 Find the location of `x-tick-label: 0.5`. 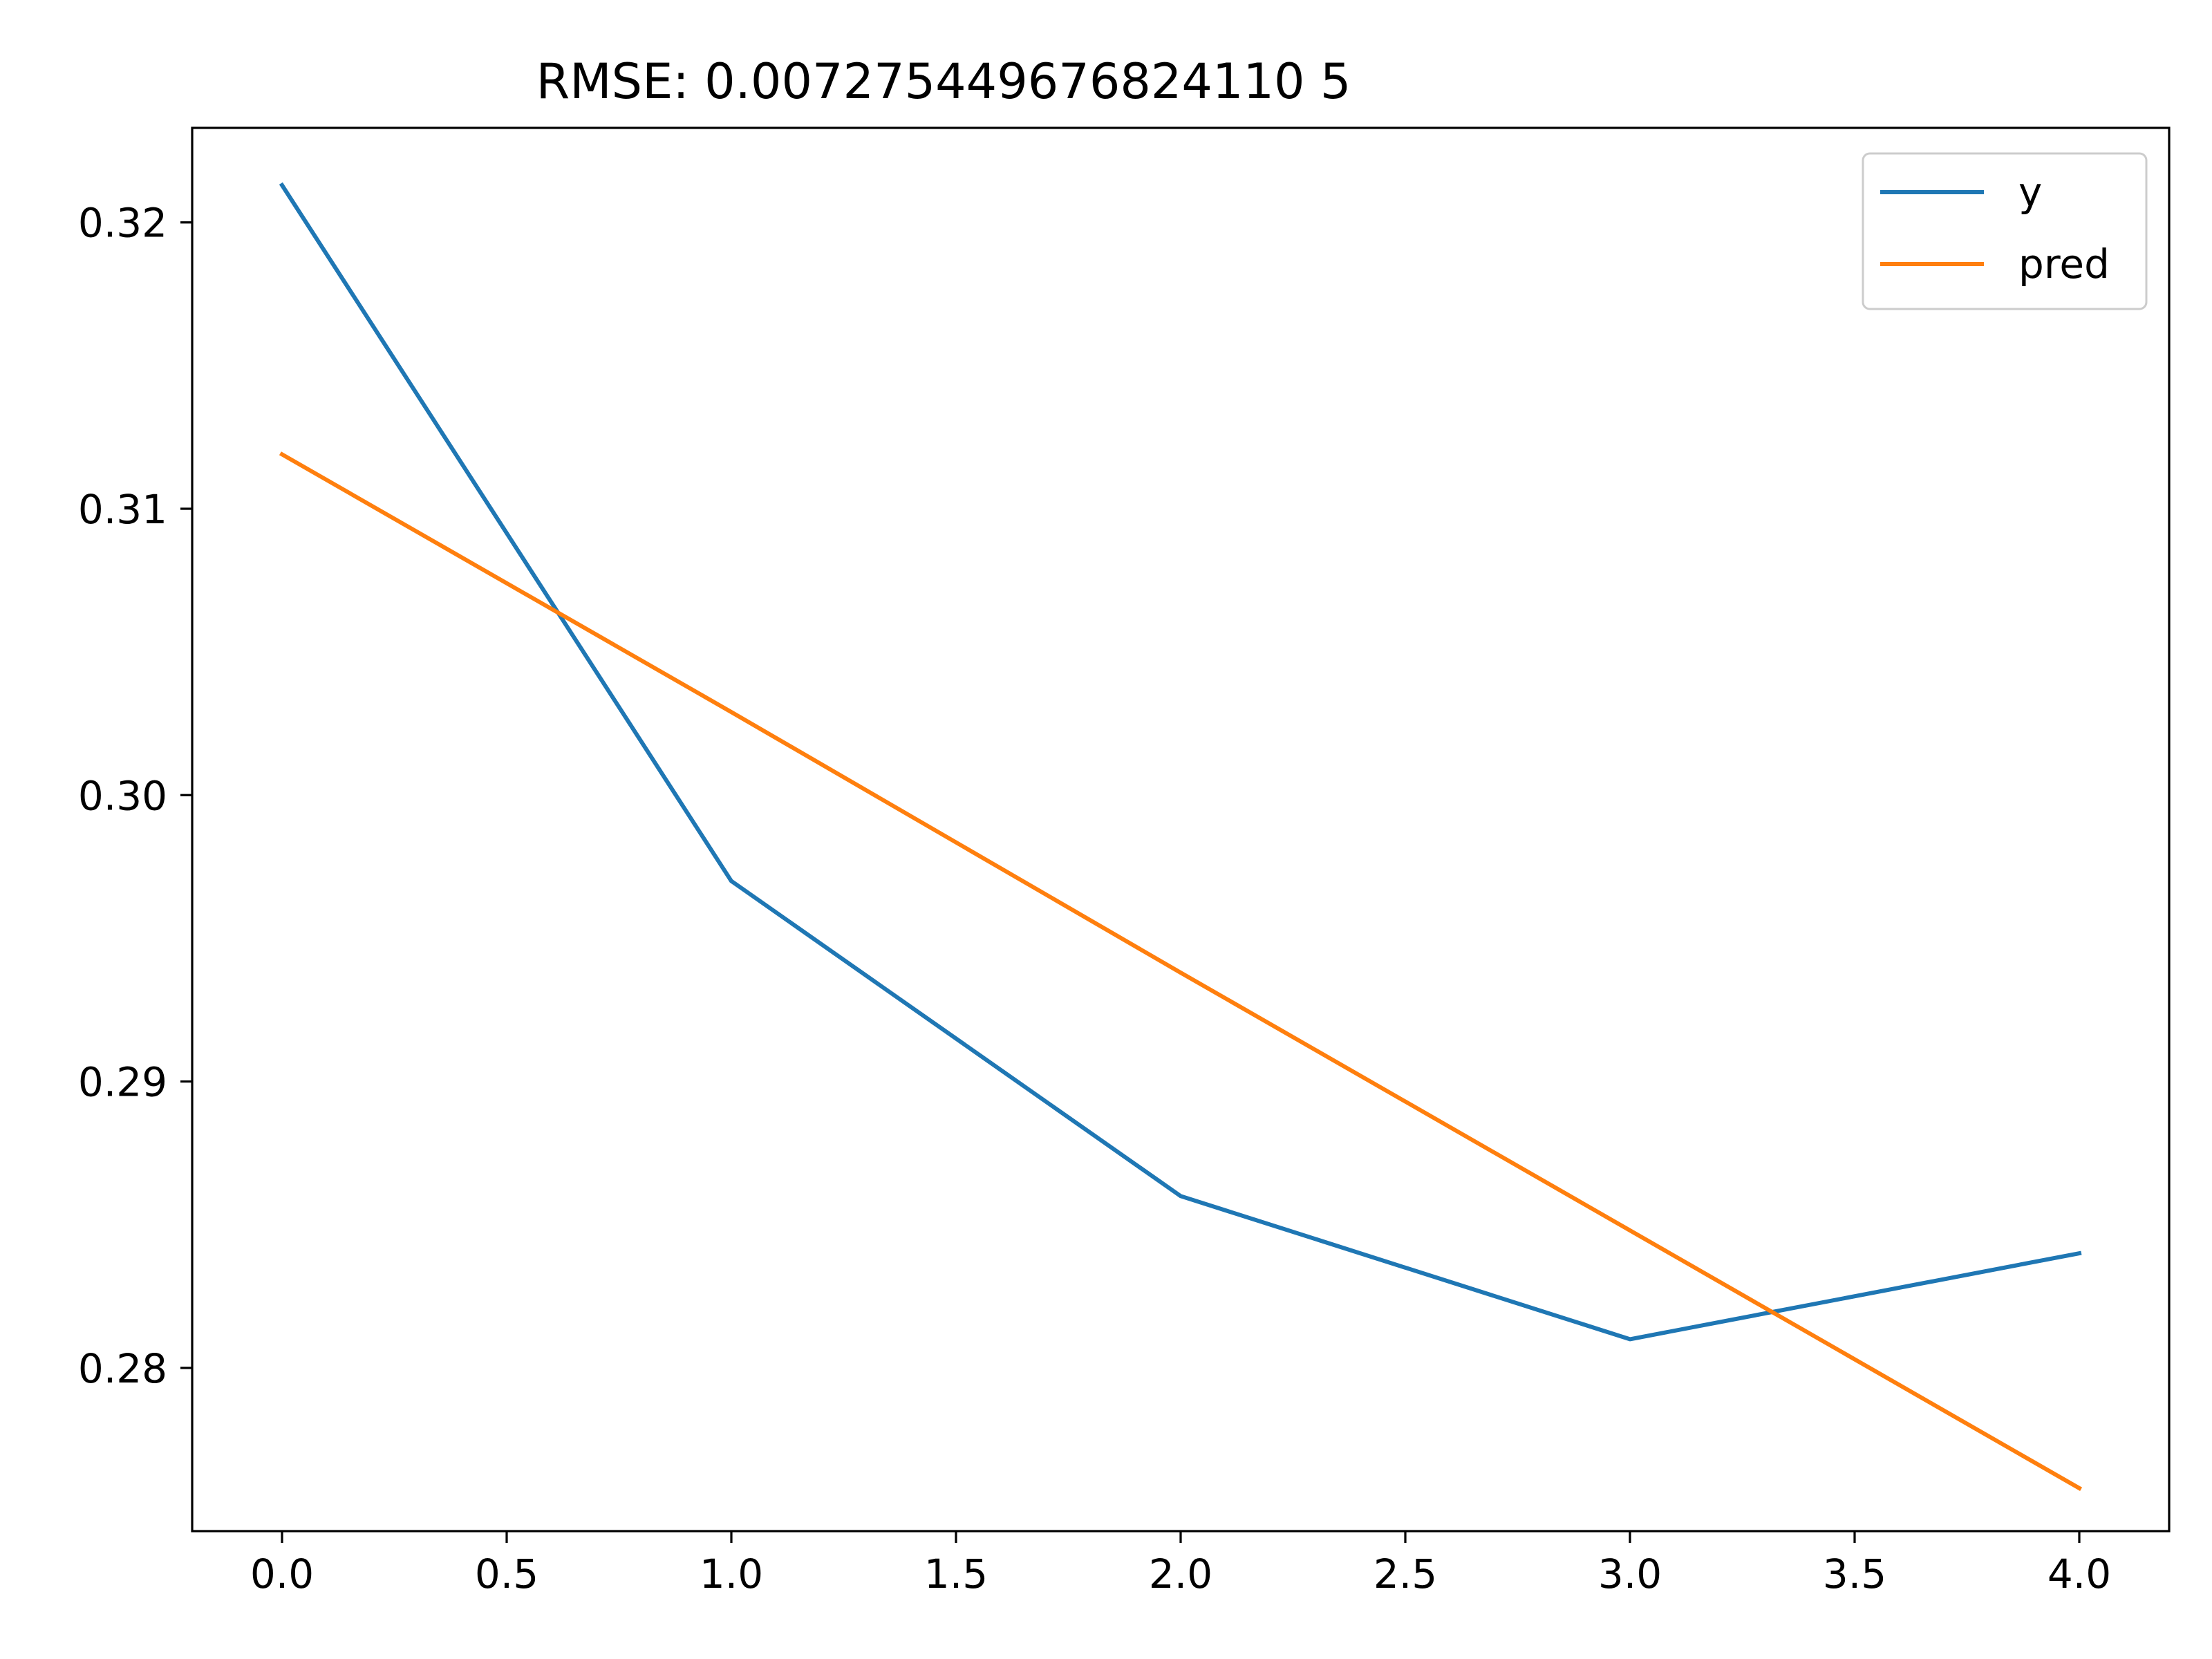

x-tick-label: 0.5 is located at coordinates (507, 1573).